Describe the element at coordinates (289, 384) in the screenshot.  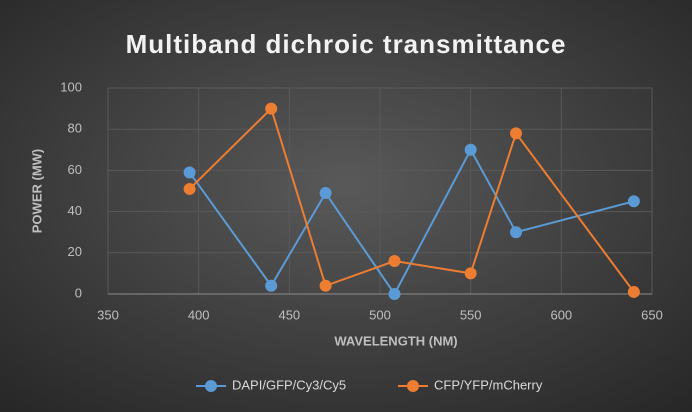
I see `legend-label: DAPI/GFP/Cy3/Cy5` at that location.